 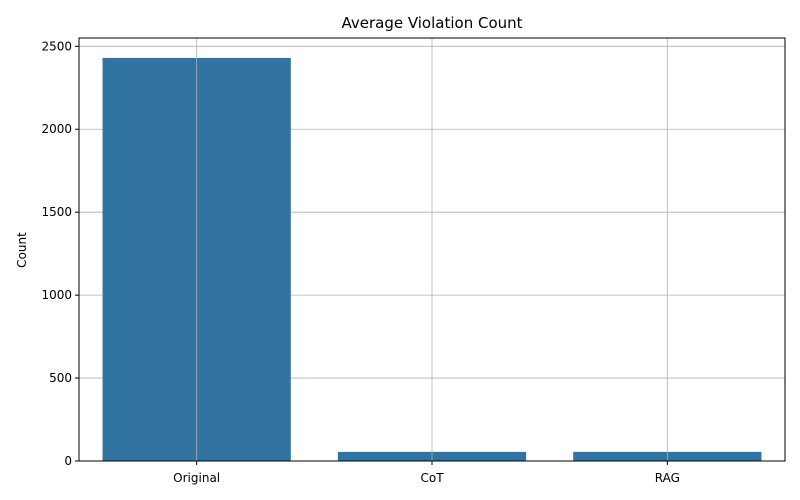 What do you see at coordinates (68, 461) in the screenshot?
I see `y-tick-label: 0` at bounding box center [68, 461].